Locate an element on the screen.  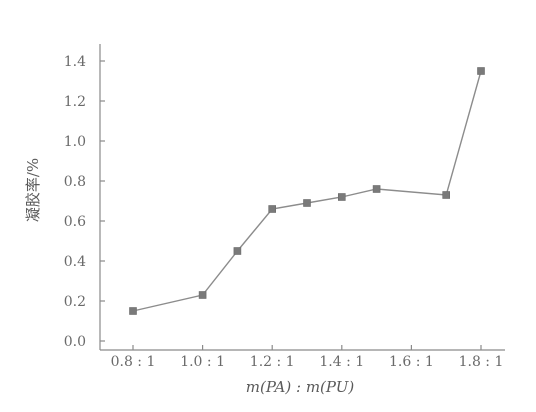
x-tick-label: 1.2 : 1 is located at coordinates (272, 362).